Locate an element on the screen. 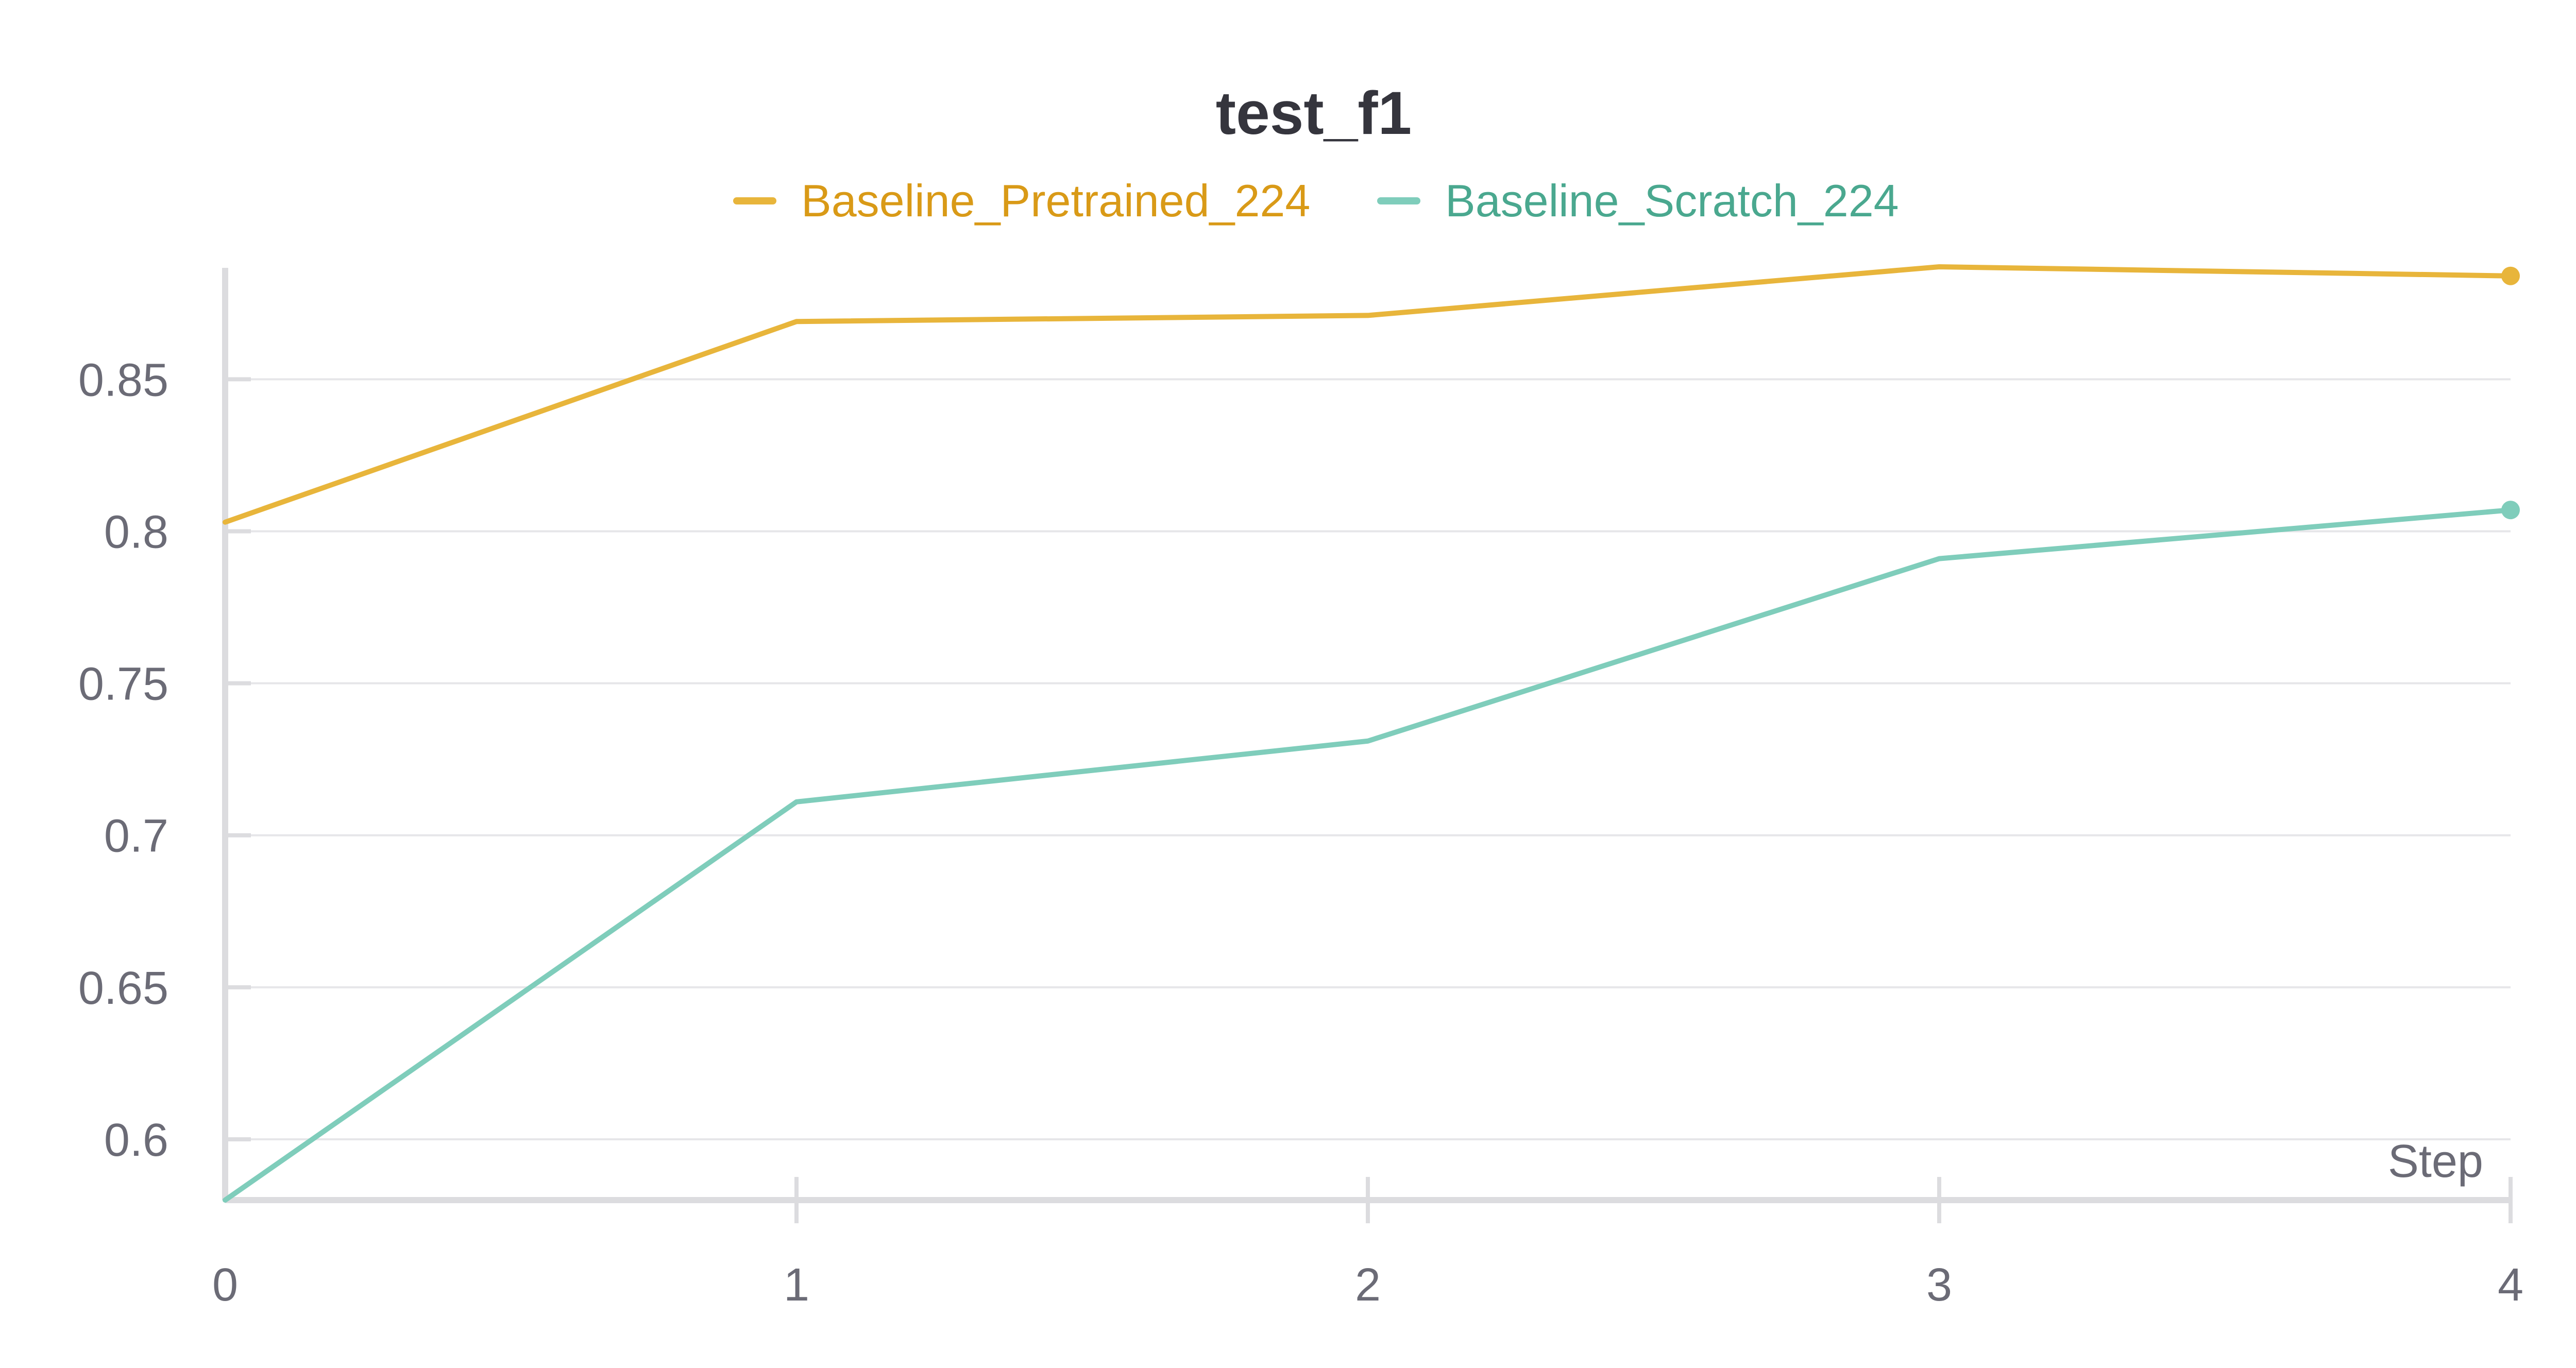 The image size is (2576, 1368). legend-item-pretrained: Baseline_Pretrained_224 is located at coordinates (1022, 200).